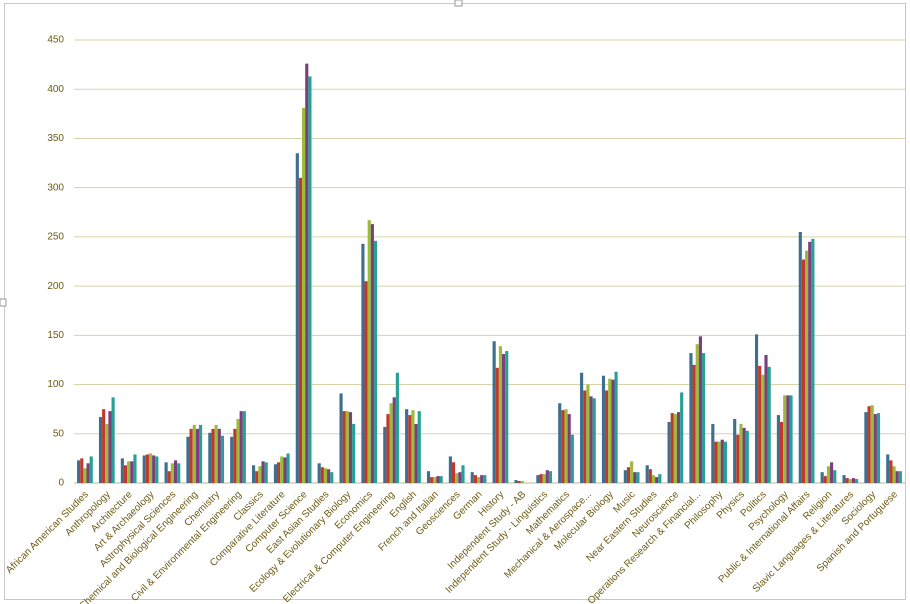  Describe the element at coordinates (61, 483) in the screenshot. I see `y-tick-label: 0` at that location.